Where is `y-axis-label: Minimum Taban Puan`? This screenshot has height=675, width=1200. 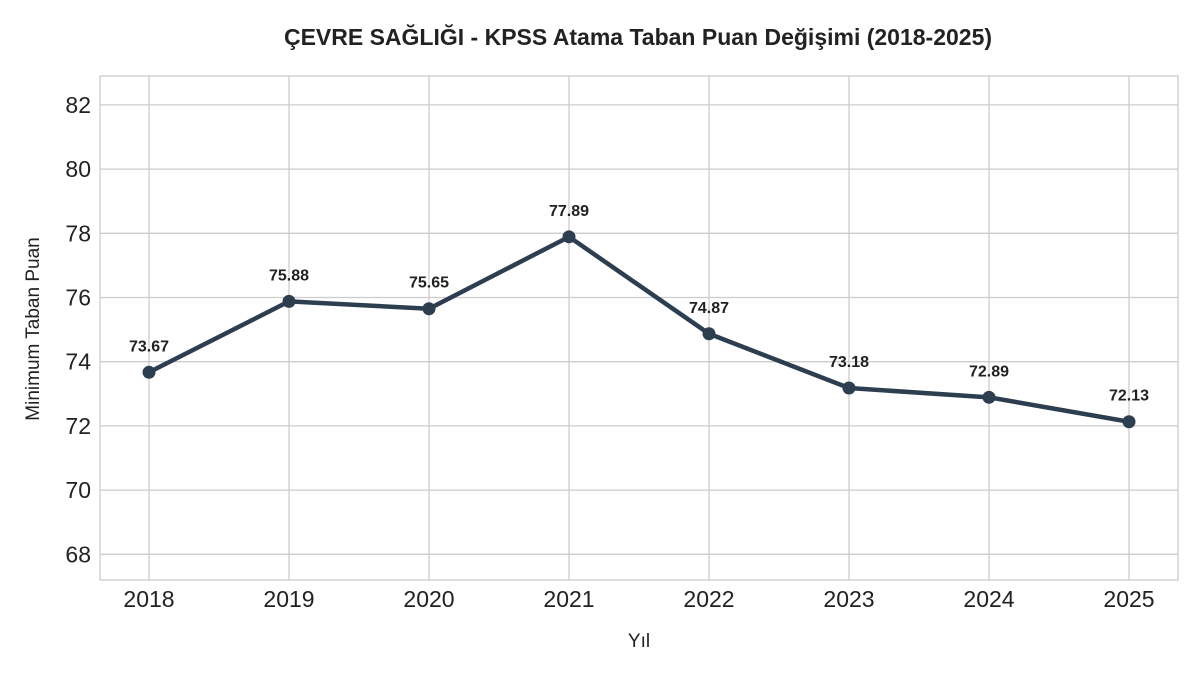
y-axis-label: Minimum Taban Puan is located at coordinates (33, 328).